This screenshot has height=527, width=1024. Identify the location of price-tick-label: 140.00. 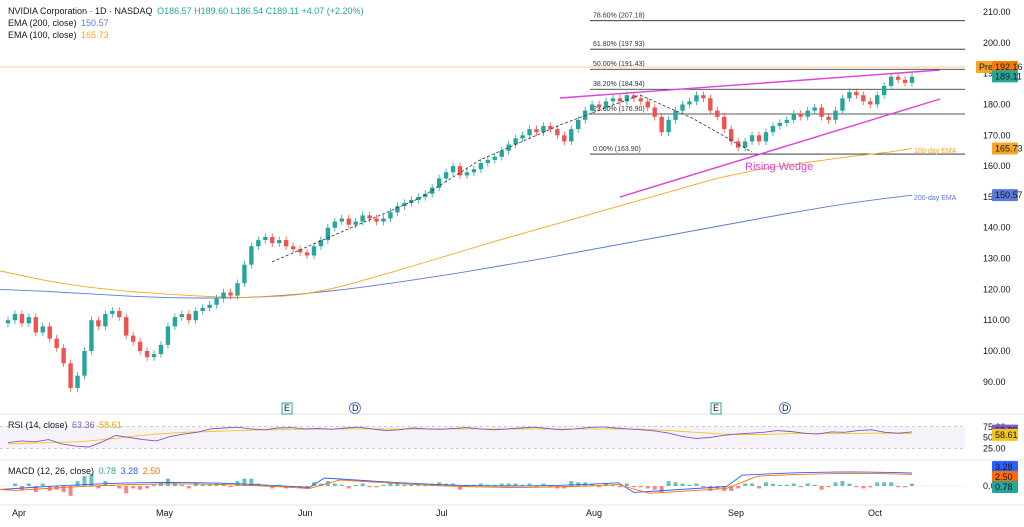
(997, 228).